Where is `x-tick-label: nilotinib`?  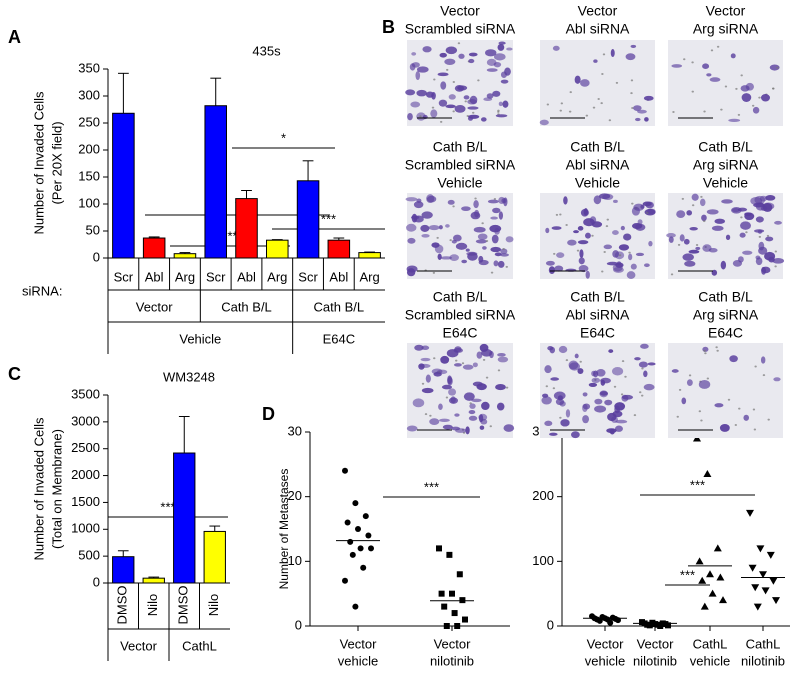
x-tick-label: nilotinib is located at coordinates (655, 660).